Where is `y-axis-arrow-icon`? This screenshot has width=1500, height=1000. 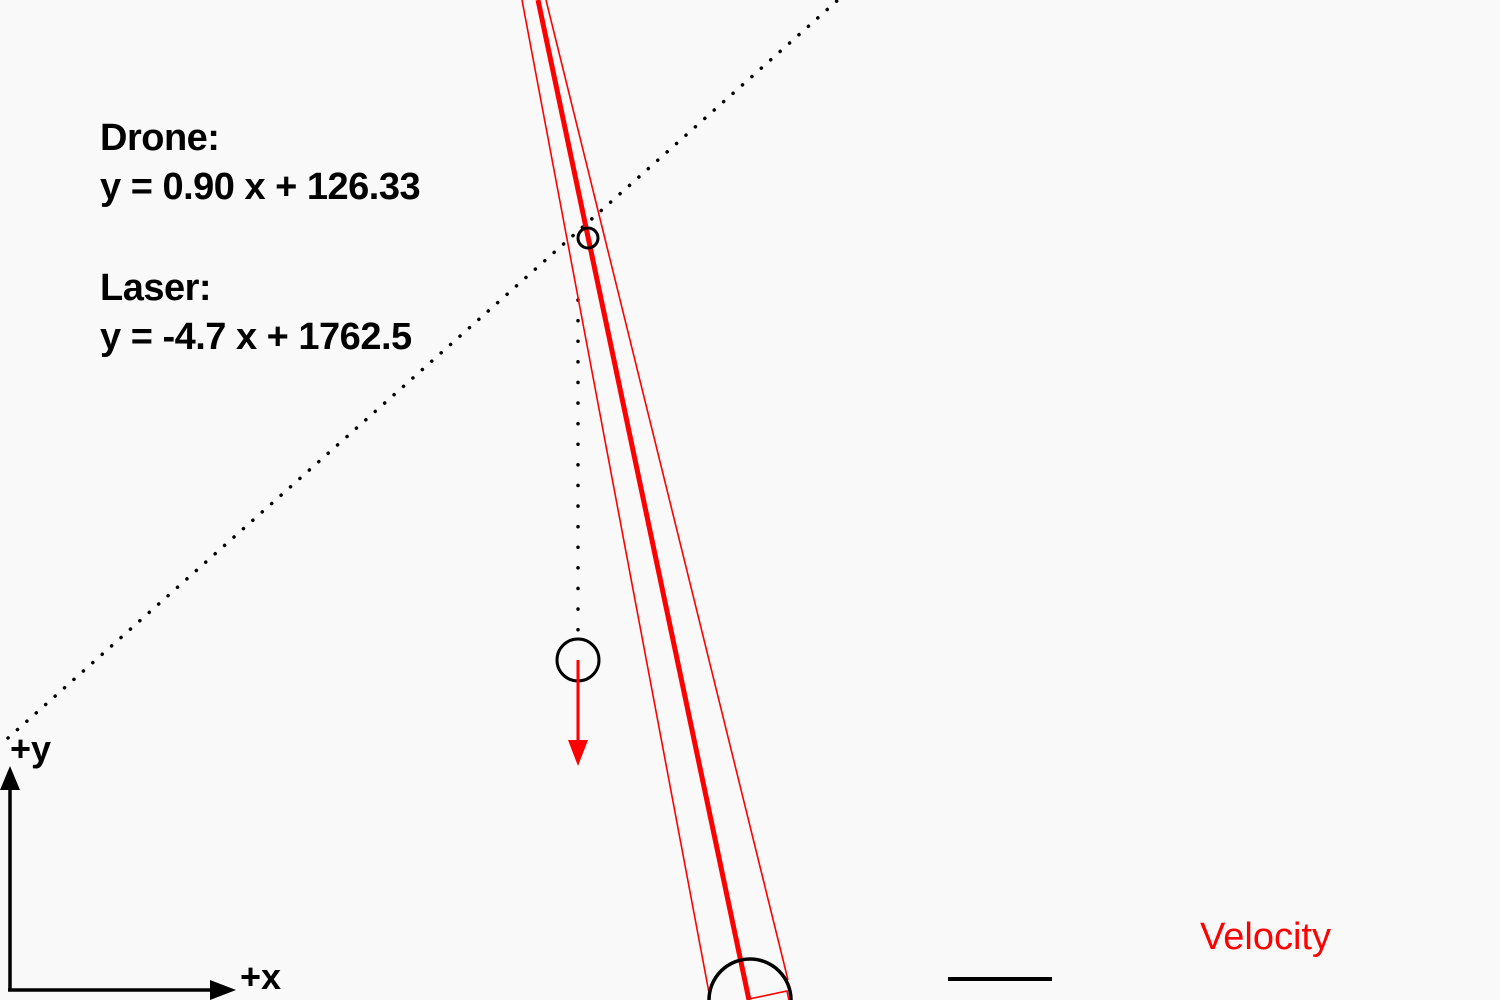
y-axis-arrow-icon is located at coordinates (10, 778).